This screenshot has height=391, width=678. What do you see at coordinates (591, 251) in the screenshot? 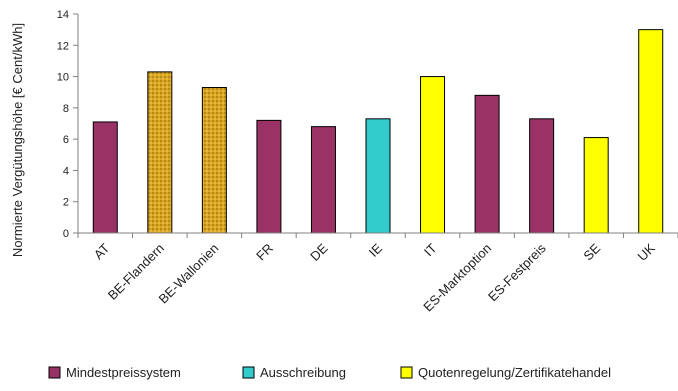
I see `x-tick-label: SE` at bounding box center [591, 251].